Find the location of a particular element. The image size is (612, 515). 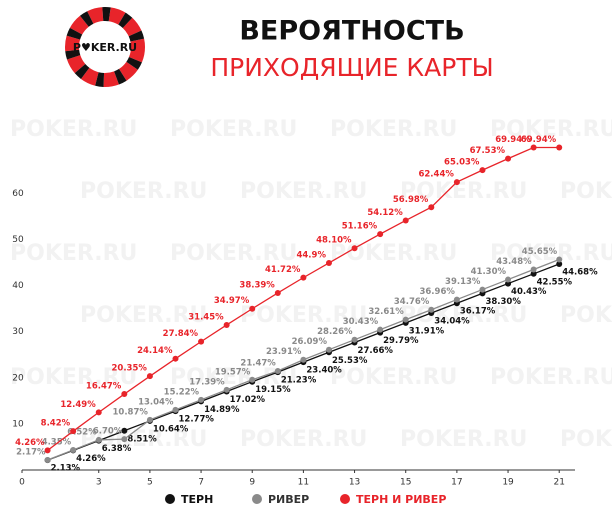

data-label: 34.76% is located at coordinates (412, 302).